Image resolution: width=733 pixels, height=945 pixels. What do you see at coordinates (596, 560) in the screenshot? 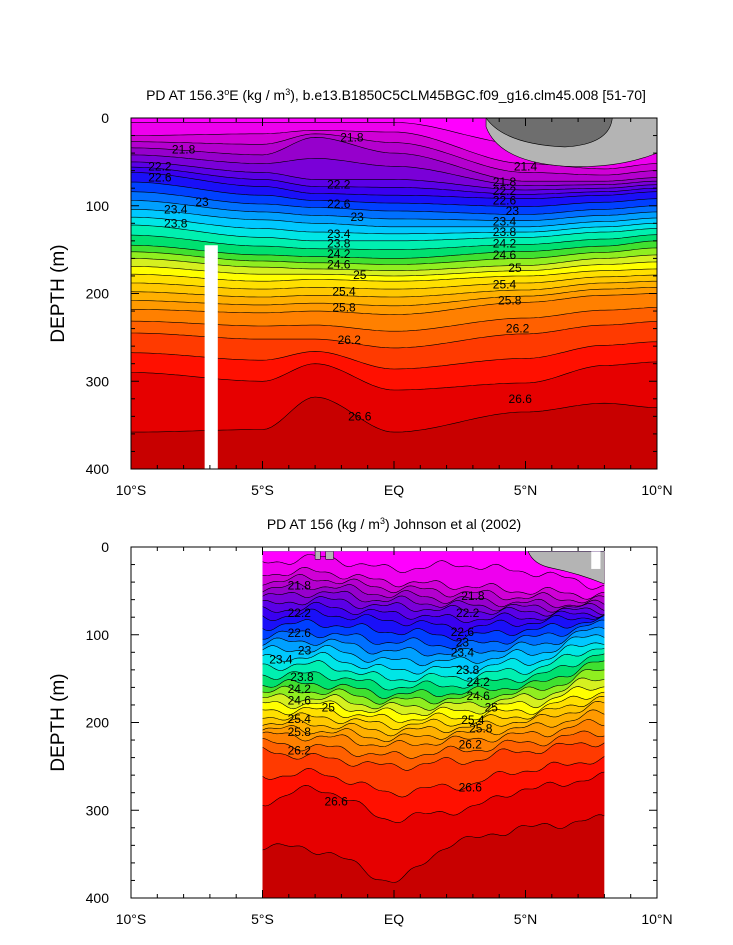
I see `missing-data-notch` at bounding box center [596, 560].